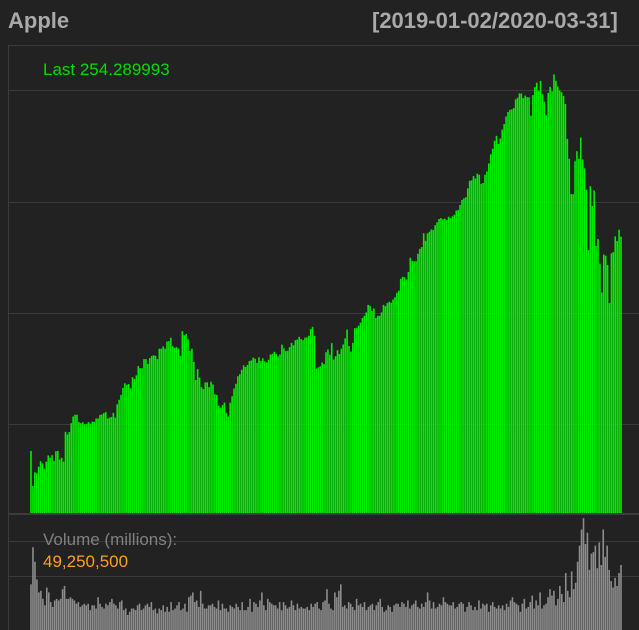  What do you see at coordinates (495, 20) in the screenshot?
I see `date-range-label: [2019-01-02/2020-03-31]` at bounding box center [495, 20].